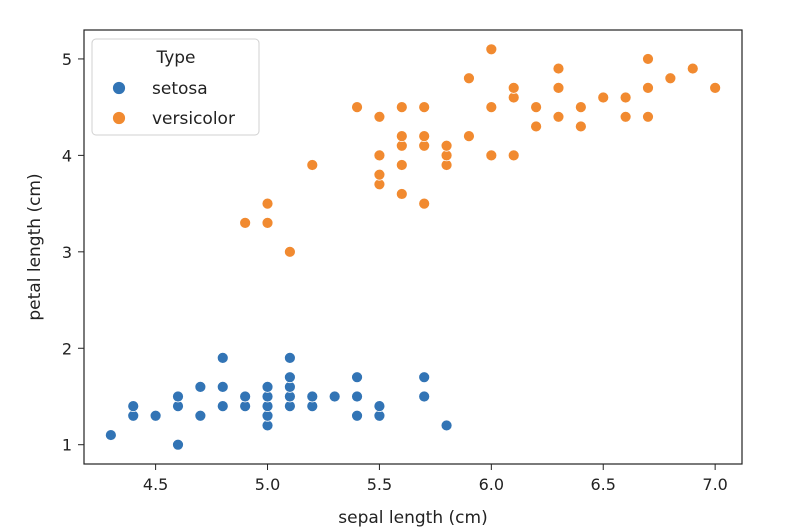  Describe the element at coordinates (435, 479) in the screenshot. I see `x-axis: 4.5 5.0 5.5 6.0 6.5 7.0` at that location.